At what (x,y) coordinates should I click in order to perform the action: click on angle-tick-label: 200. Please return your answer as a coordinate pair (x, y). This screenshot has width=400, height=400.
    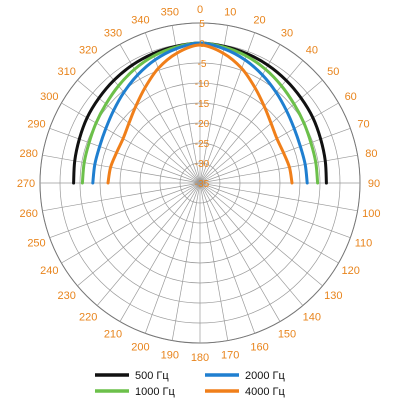
    Looking at the image, I should click on (140, 348).